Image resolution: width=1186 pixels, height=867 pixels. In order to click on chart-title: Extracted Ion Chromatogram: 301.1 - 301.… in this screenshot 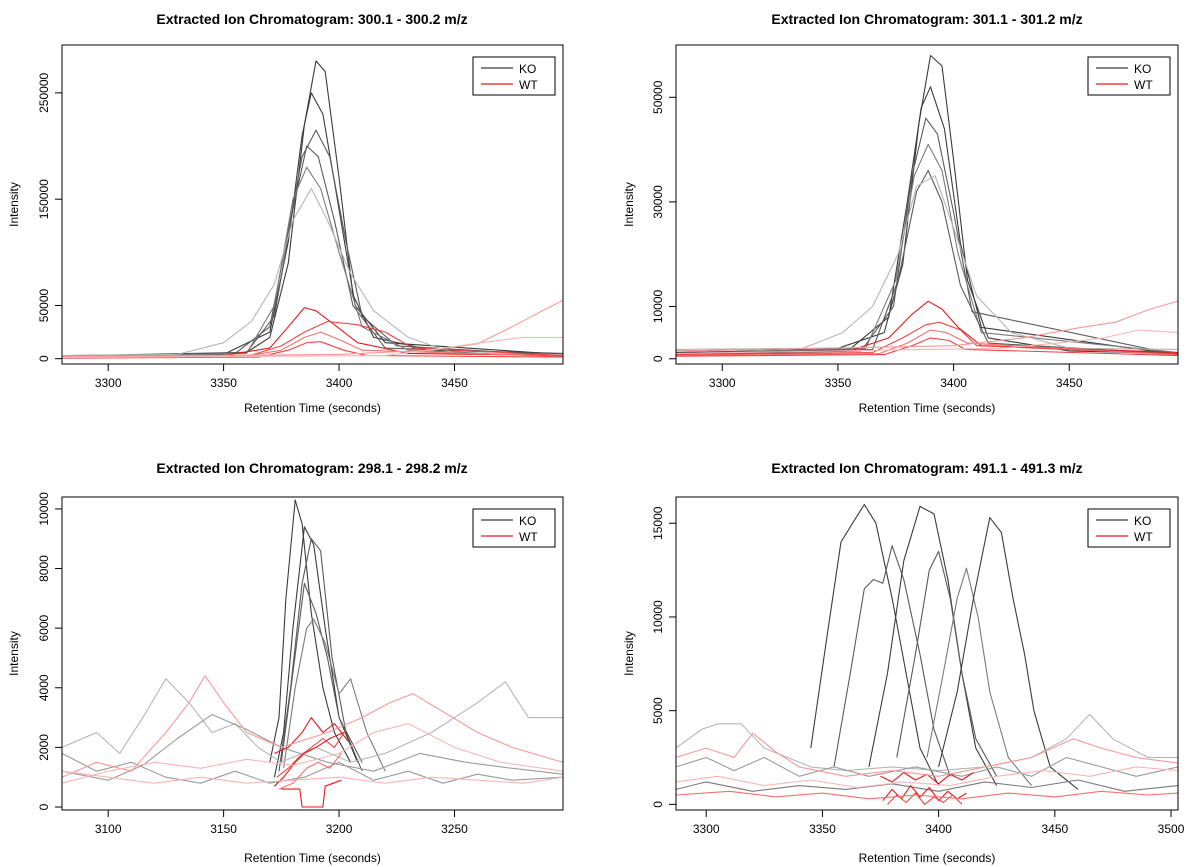, I will do `click(926, 19)`.